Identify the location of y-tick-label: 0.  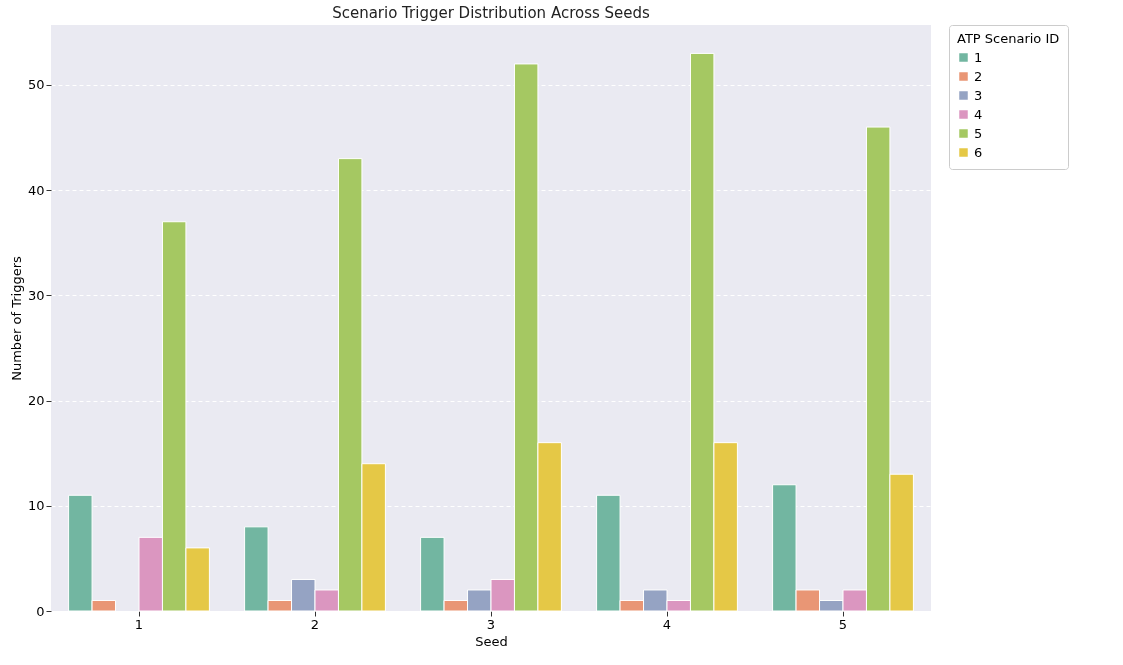
(40, 611).